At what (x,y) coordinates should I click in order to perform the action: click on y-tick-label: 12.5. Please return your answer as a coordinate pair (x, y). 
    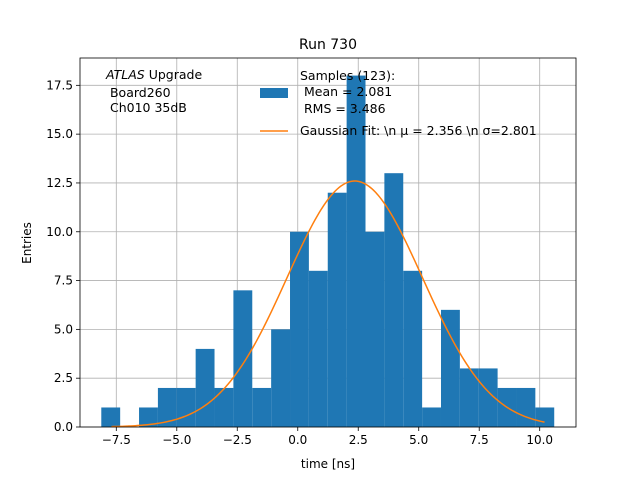
    Looking at the image, I should click on (59, 183).